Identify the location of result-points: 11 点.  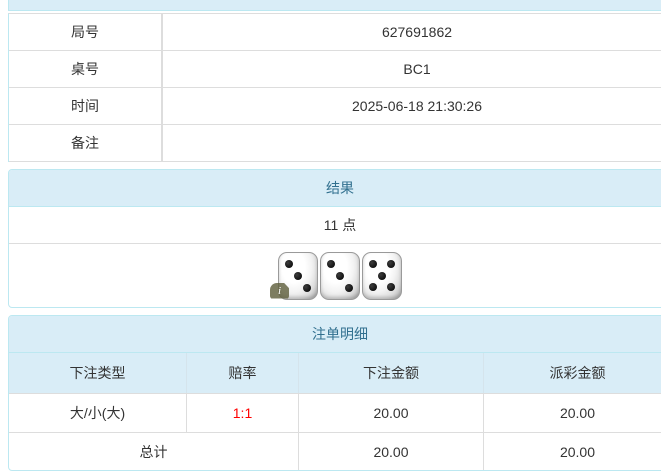
(335, 225).